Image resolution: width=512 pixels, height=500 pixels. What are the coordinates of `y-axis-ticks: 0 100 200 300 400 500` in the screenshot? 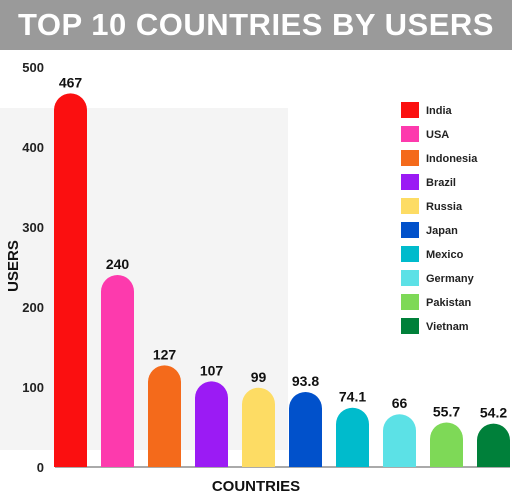 It's located at (33, 267).